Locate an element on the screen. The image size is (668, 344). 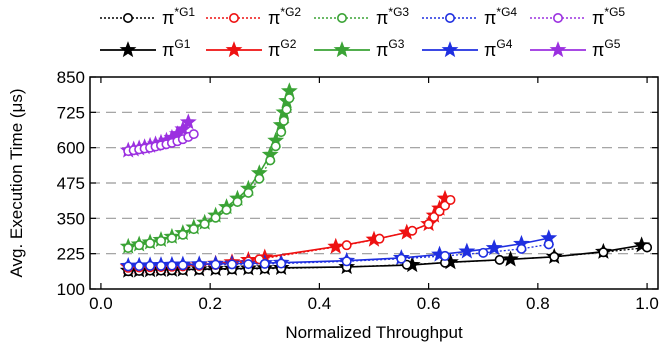
x-tick-label: 0.0 is located at coordinates (101, 303).